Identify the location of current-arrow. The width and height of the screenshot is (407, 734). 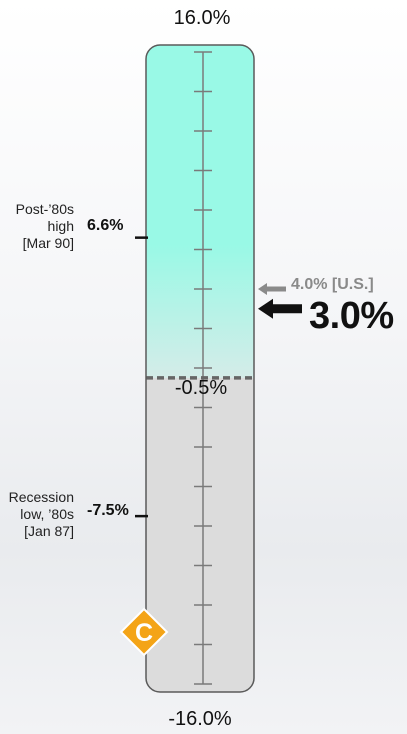
(280, 308).